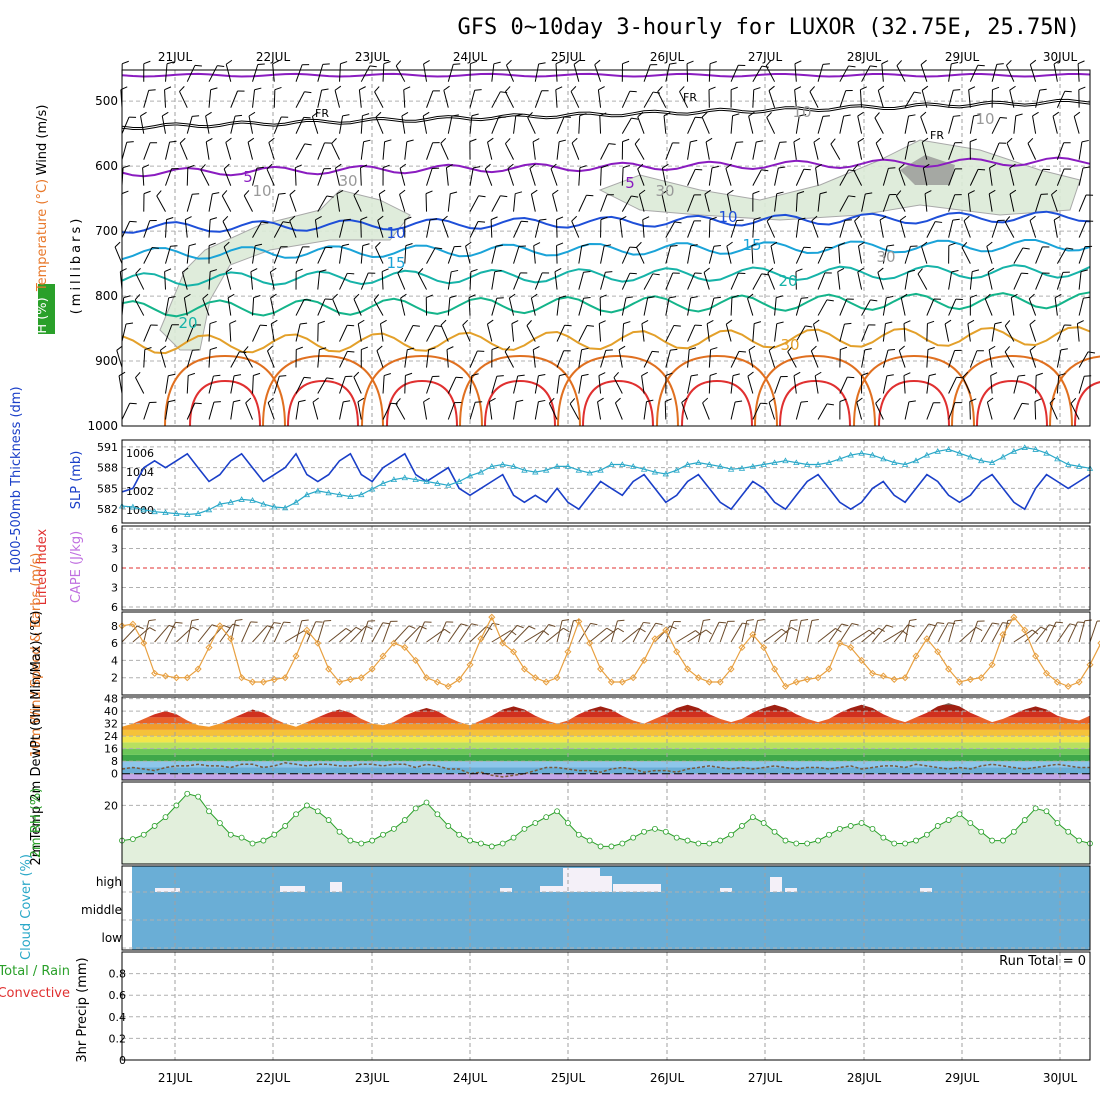 Image resolution: width=1100 pixels, height=1100 pixels. What do you see at coordinates (372, 57) in the screenshot?
I see `date-label-top: 23JUL` at bounding box center [372, 57].